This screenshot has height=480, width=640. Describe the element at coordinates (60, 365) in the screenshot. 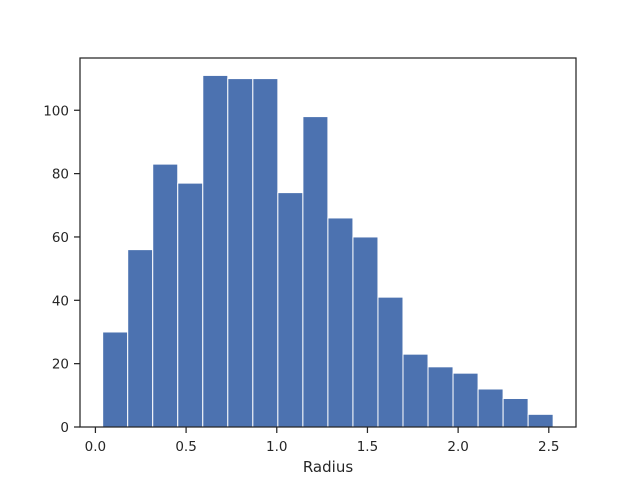

I see `y-tick-label: 20` at that location.